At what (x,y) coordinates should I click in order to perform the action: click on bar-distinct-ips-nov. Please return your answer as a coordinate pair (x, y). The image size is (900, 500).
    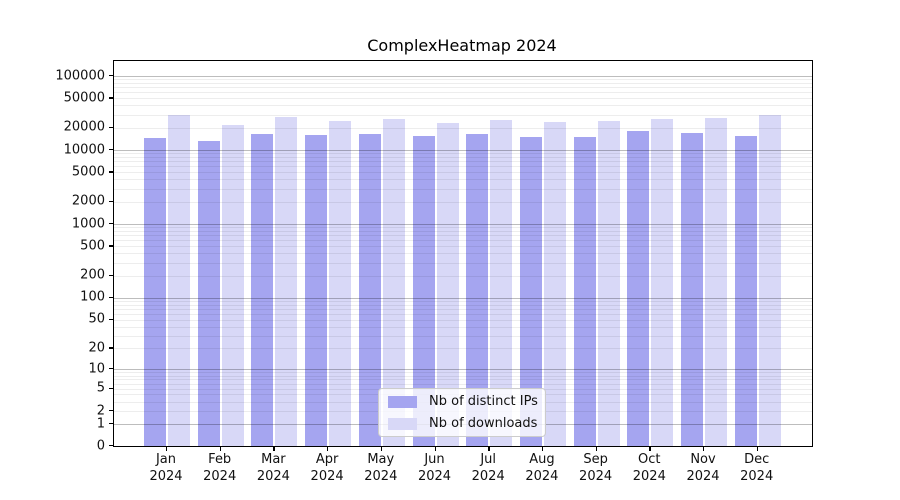
    Looking at the image, I should click on (692, 289).